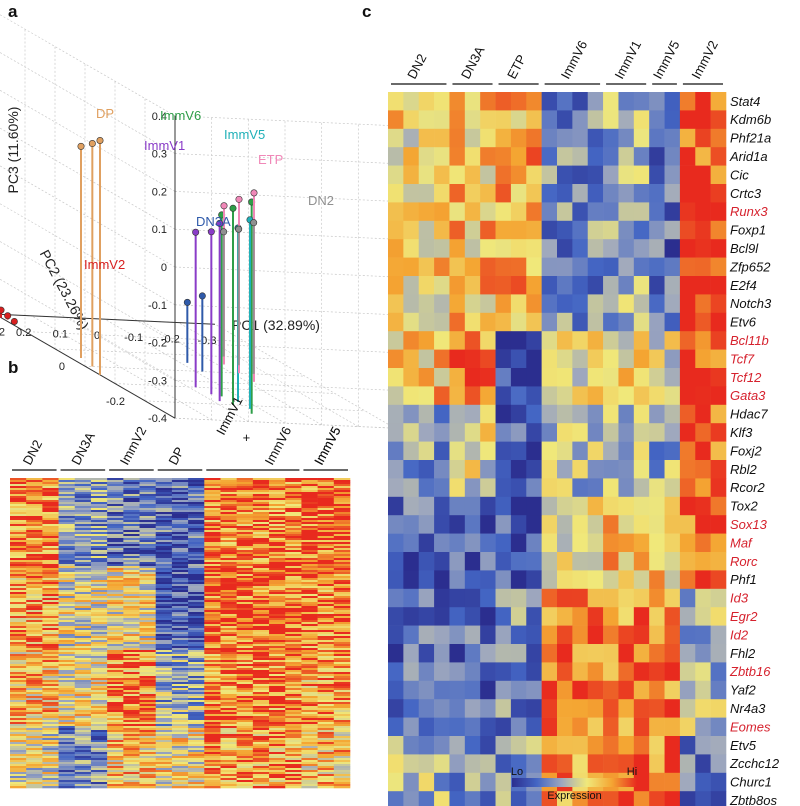 The height and width of the screenshot is (806, 800). What do you see at coordinates (187, 302) in the screenshot?
I see `data-point` at bounding box center [187, 302].